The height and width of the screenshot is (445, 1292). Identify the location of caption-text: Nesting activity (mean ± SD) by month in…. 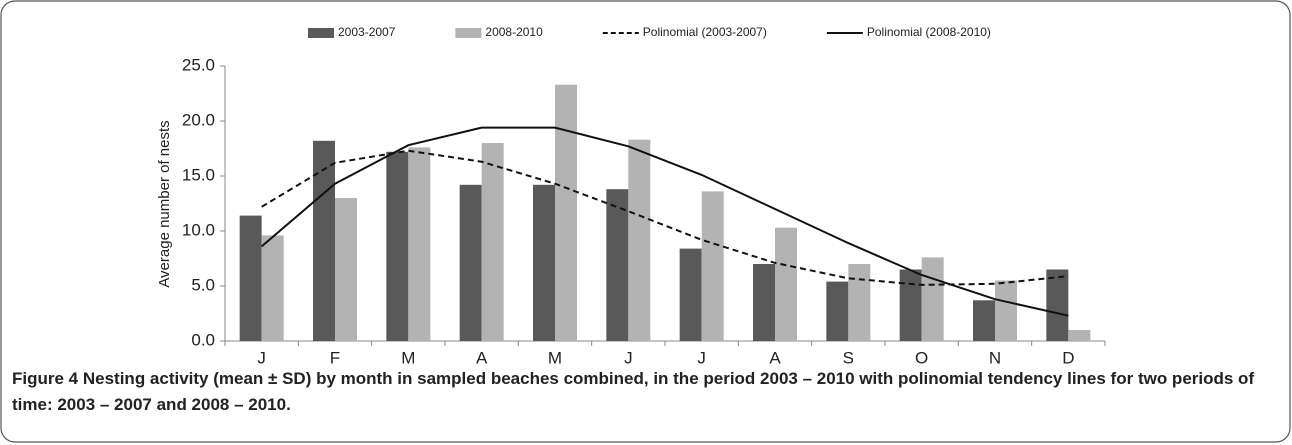
(633, 391).